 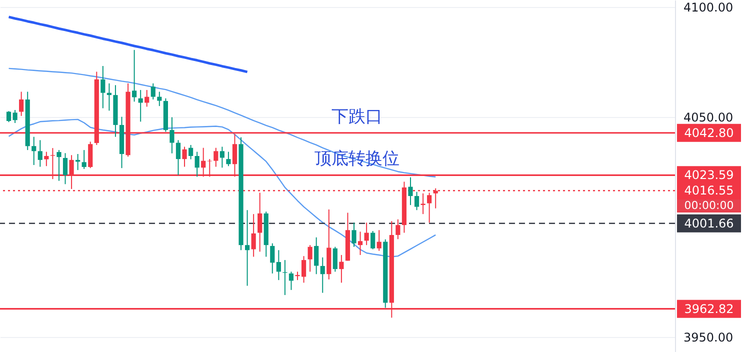 What do you see at coordinates (128, 45) in the screenshot?
I see `line-series` at bounding box center [128, 45].